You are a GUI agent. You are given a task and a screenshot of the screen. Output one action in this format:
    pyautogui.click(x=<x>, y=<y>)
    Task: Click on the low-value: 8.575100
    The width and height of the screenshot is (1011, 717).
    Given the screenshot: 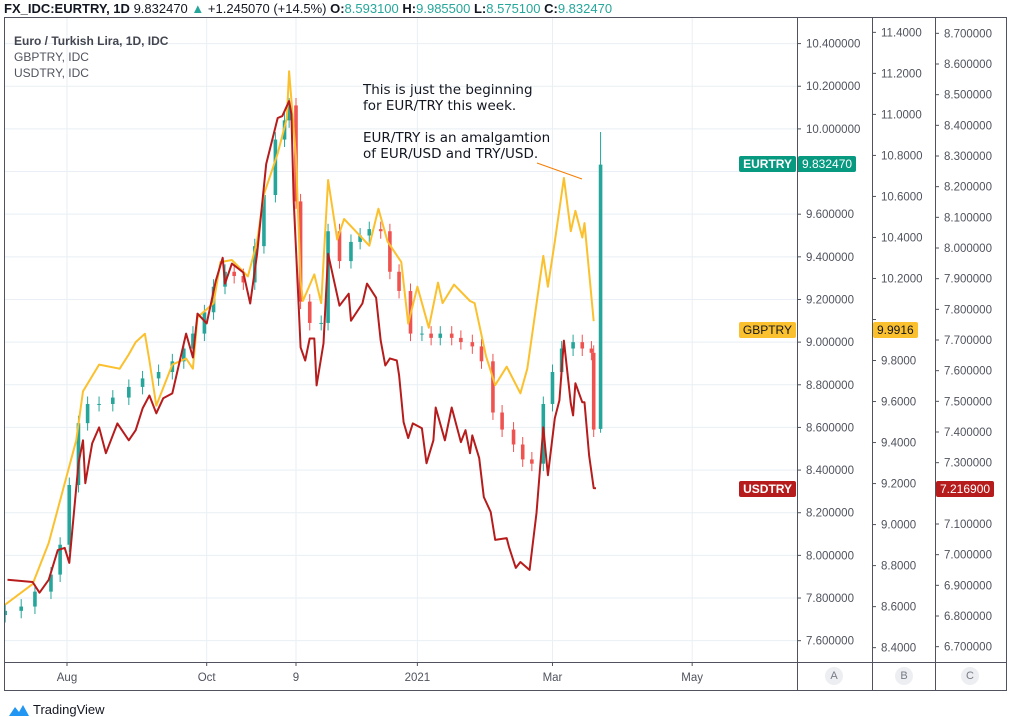 What is the action you would take?
    pyautogui.click(x=513, y=8)
    